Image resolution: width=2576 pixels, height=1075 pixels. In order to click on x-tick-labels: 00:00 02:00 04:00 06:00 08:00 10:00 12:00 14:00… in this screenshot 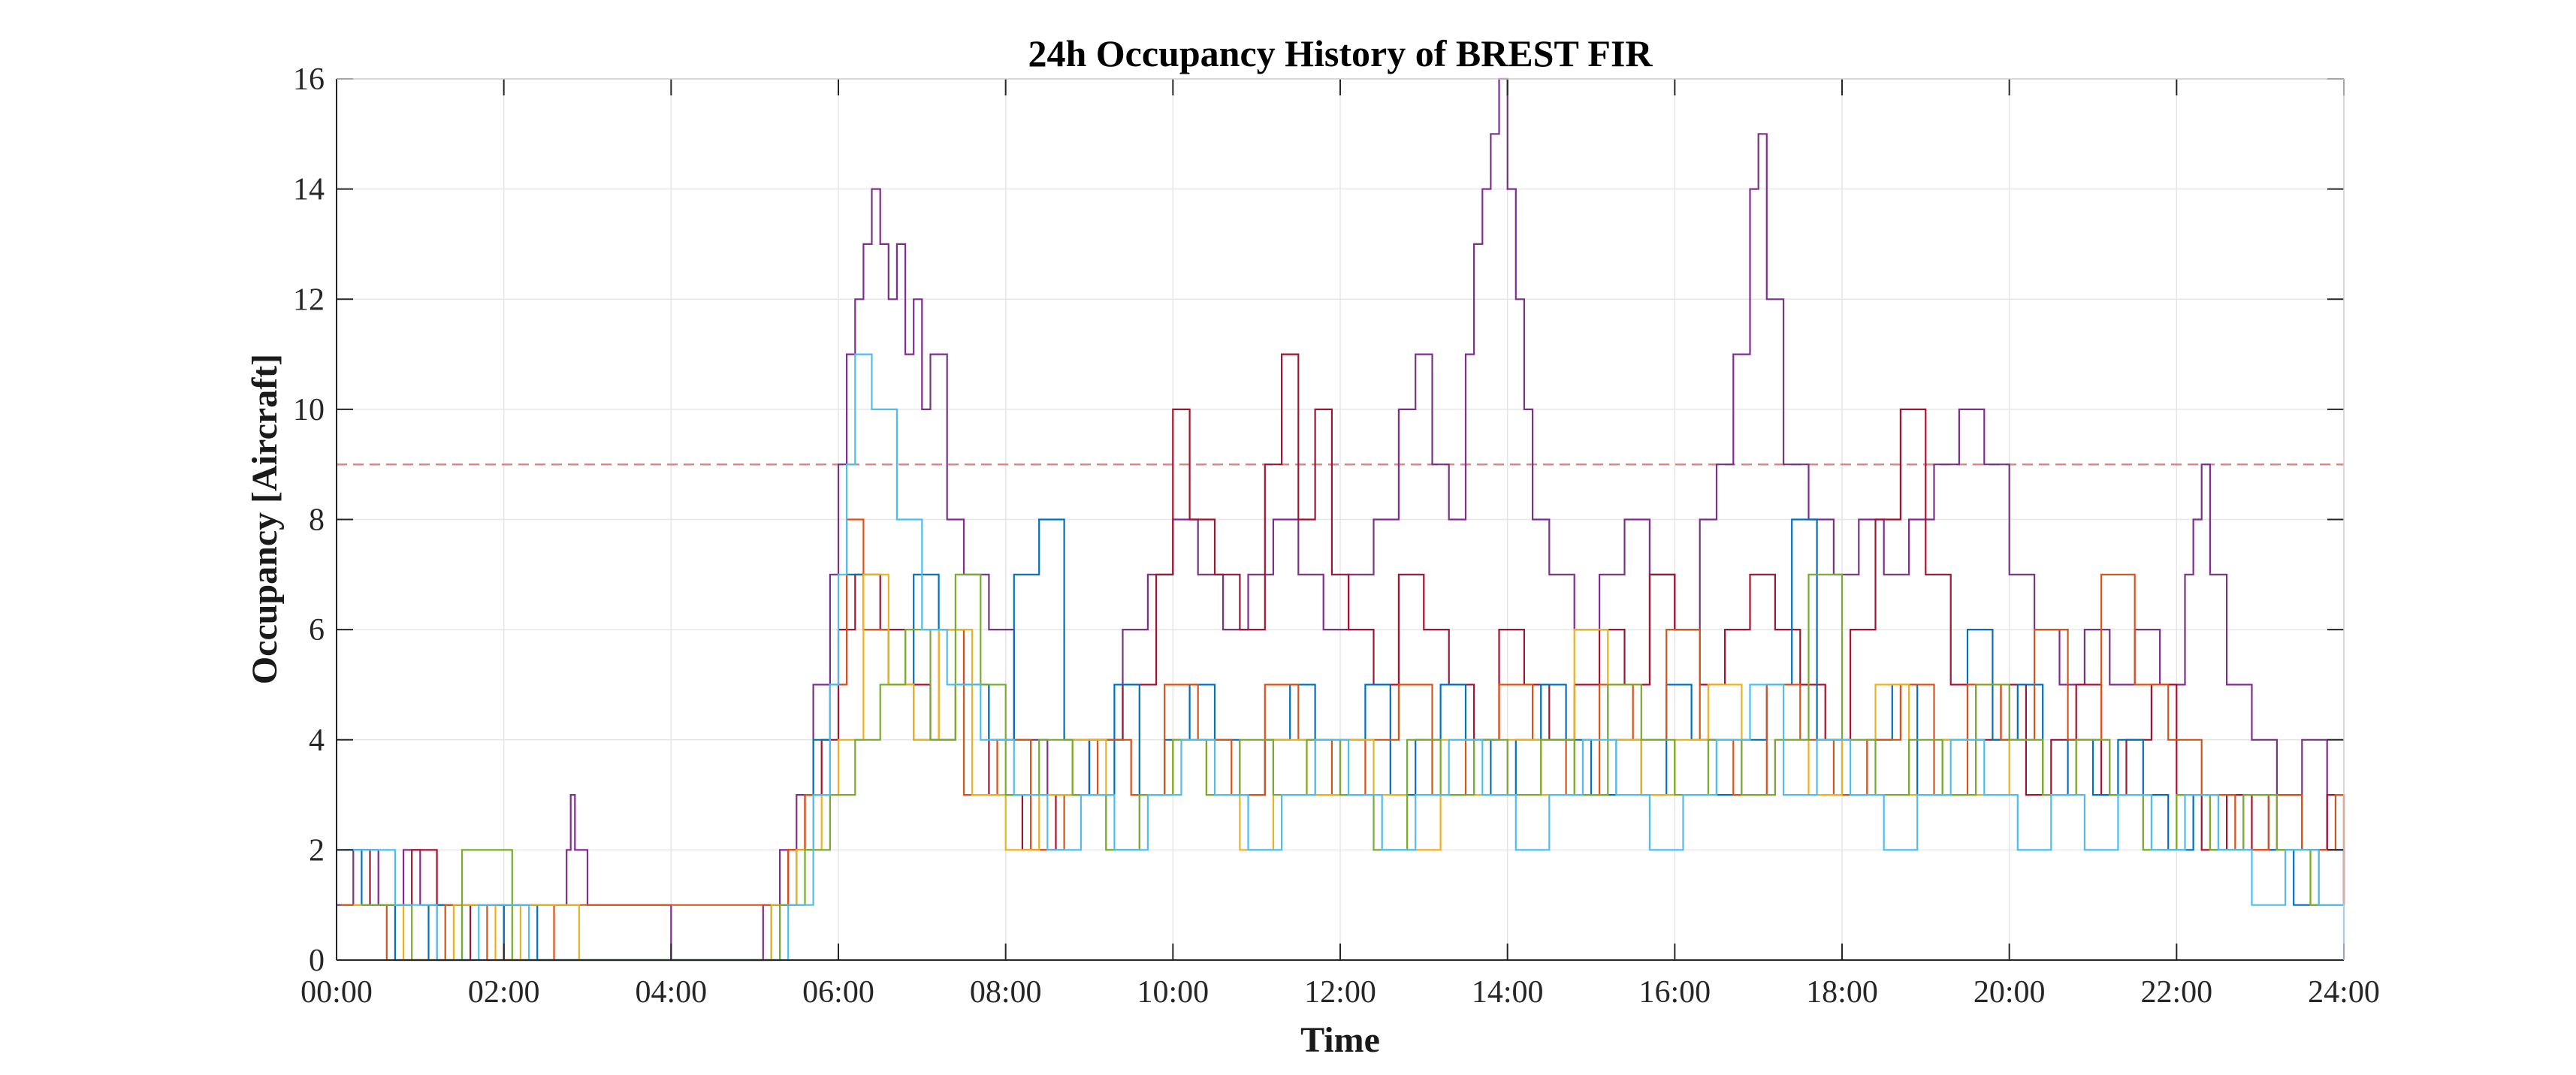, I will do `click(1340, 993)`.